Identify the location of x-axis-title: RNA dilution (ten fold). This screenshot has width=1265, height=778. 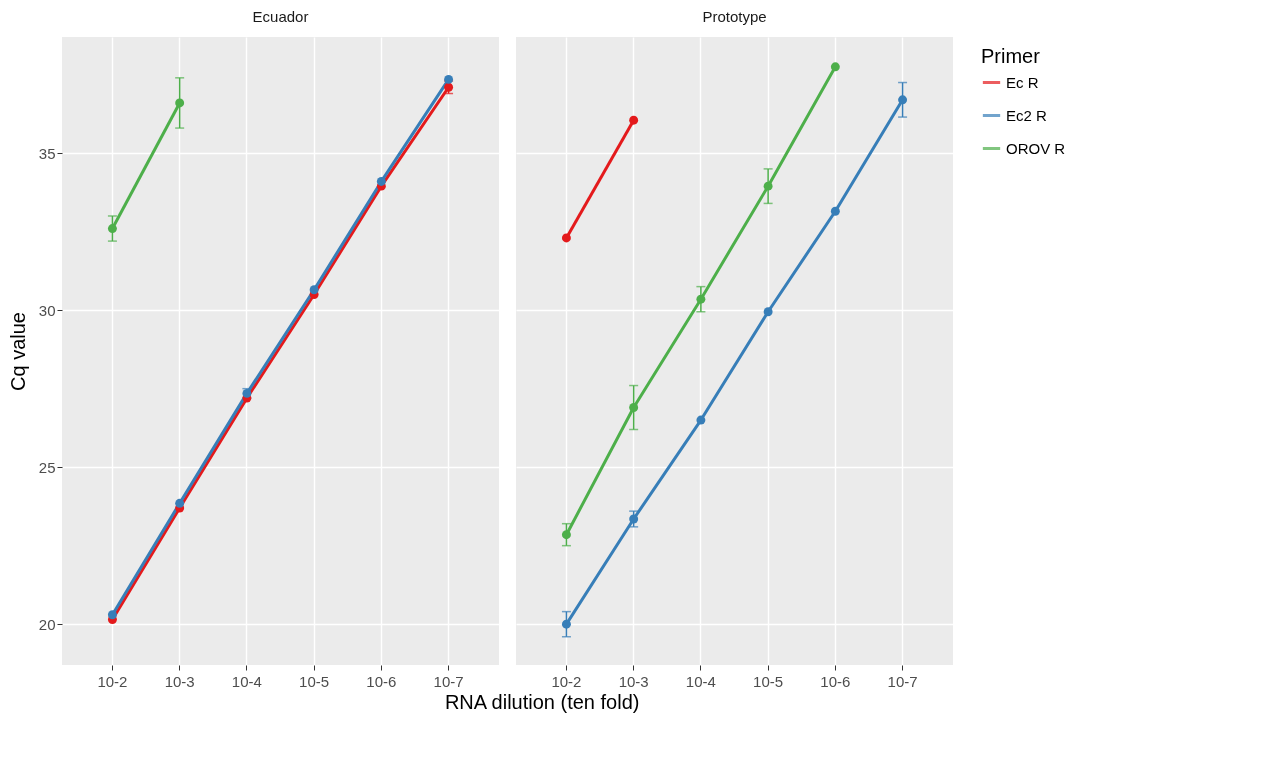
(542, 702).